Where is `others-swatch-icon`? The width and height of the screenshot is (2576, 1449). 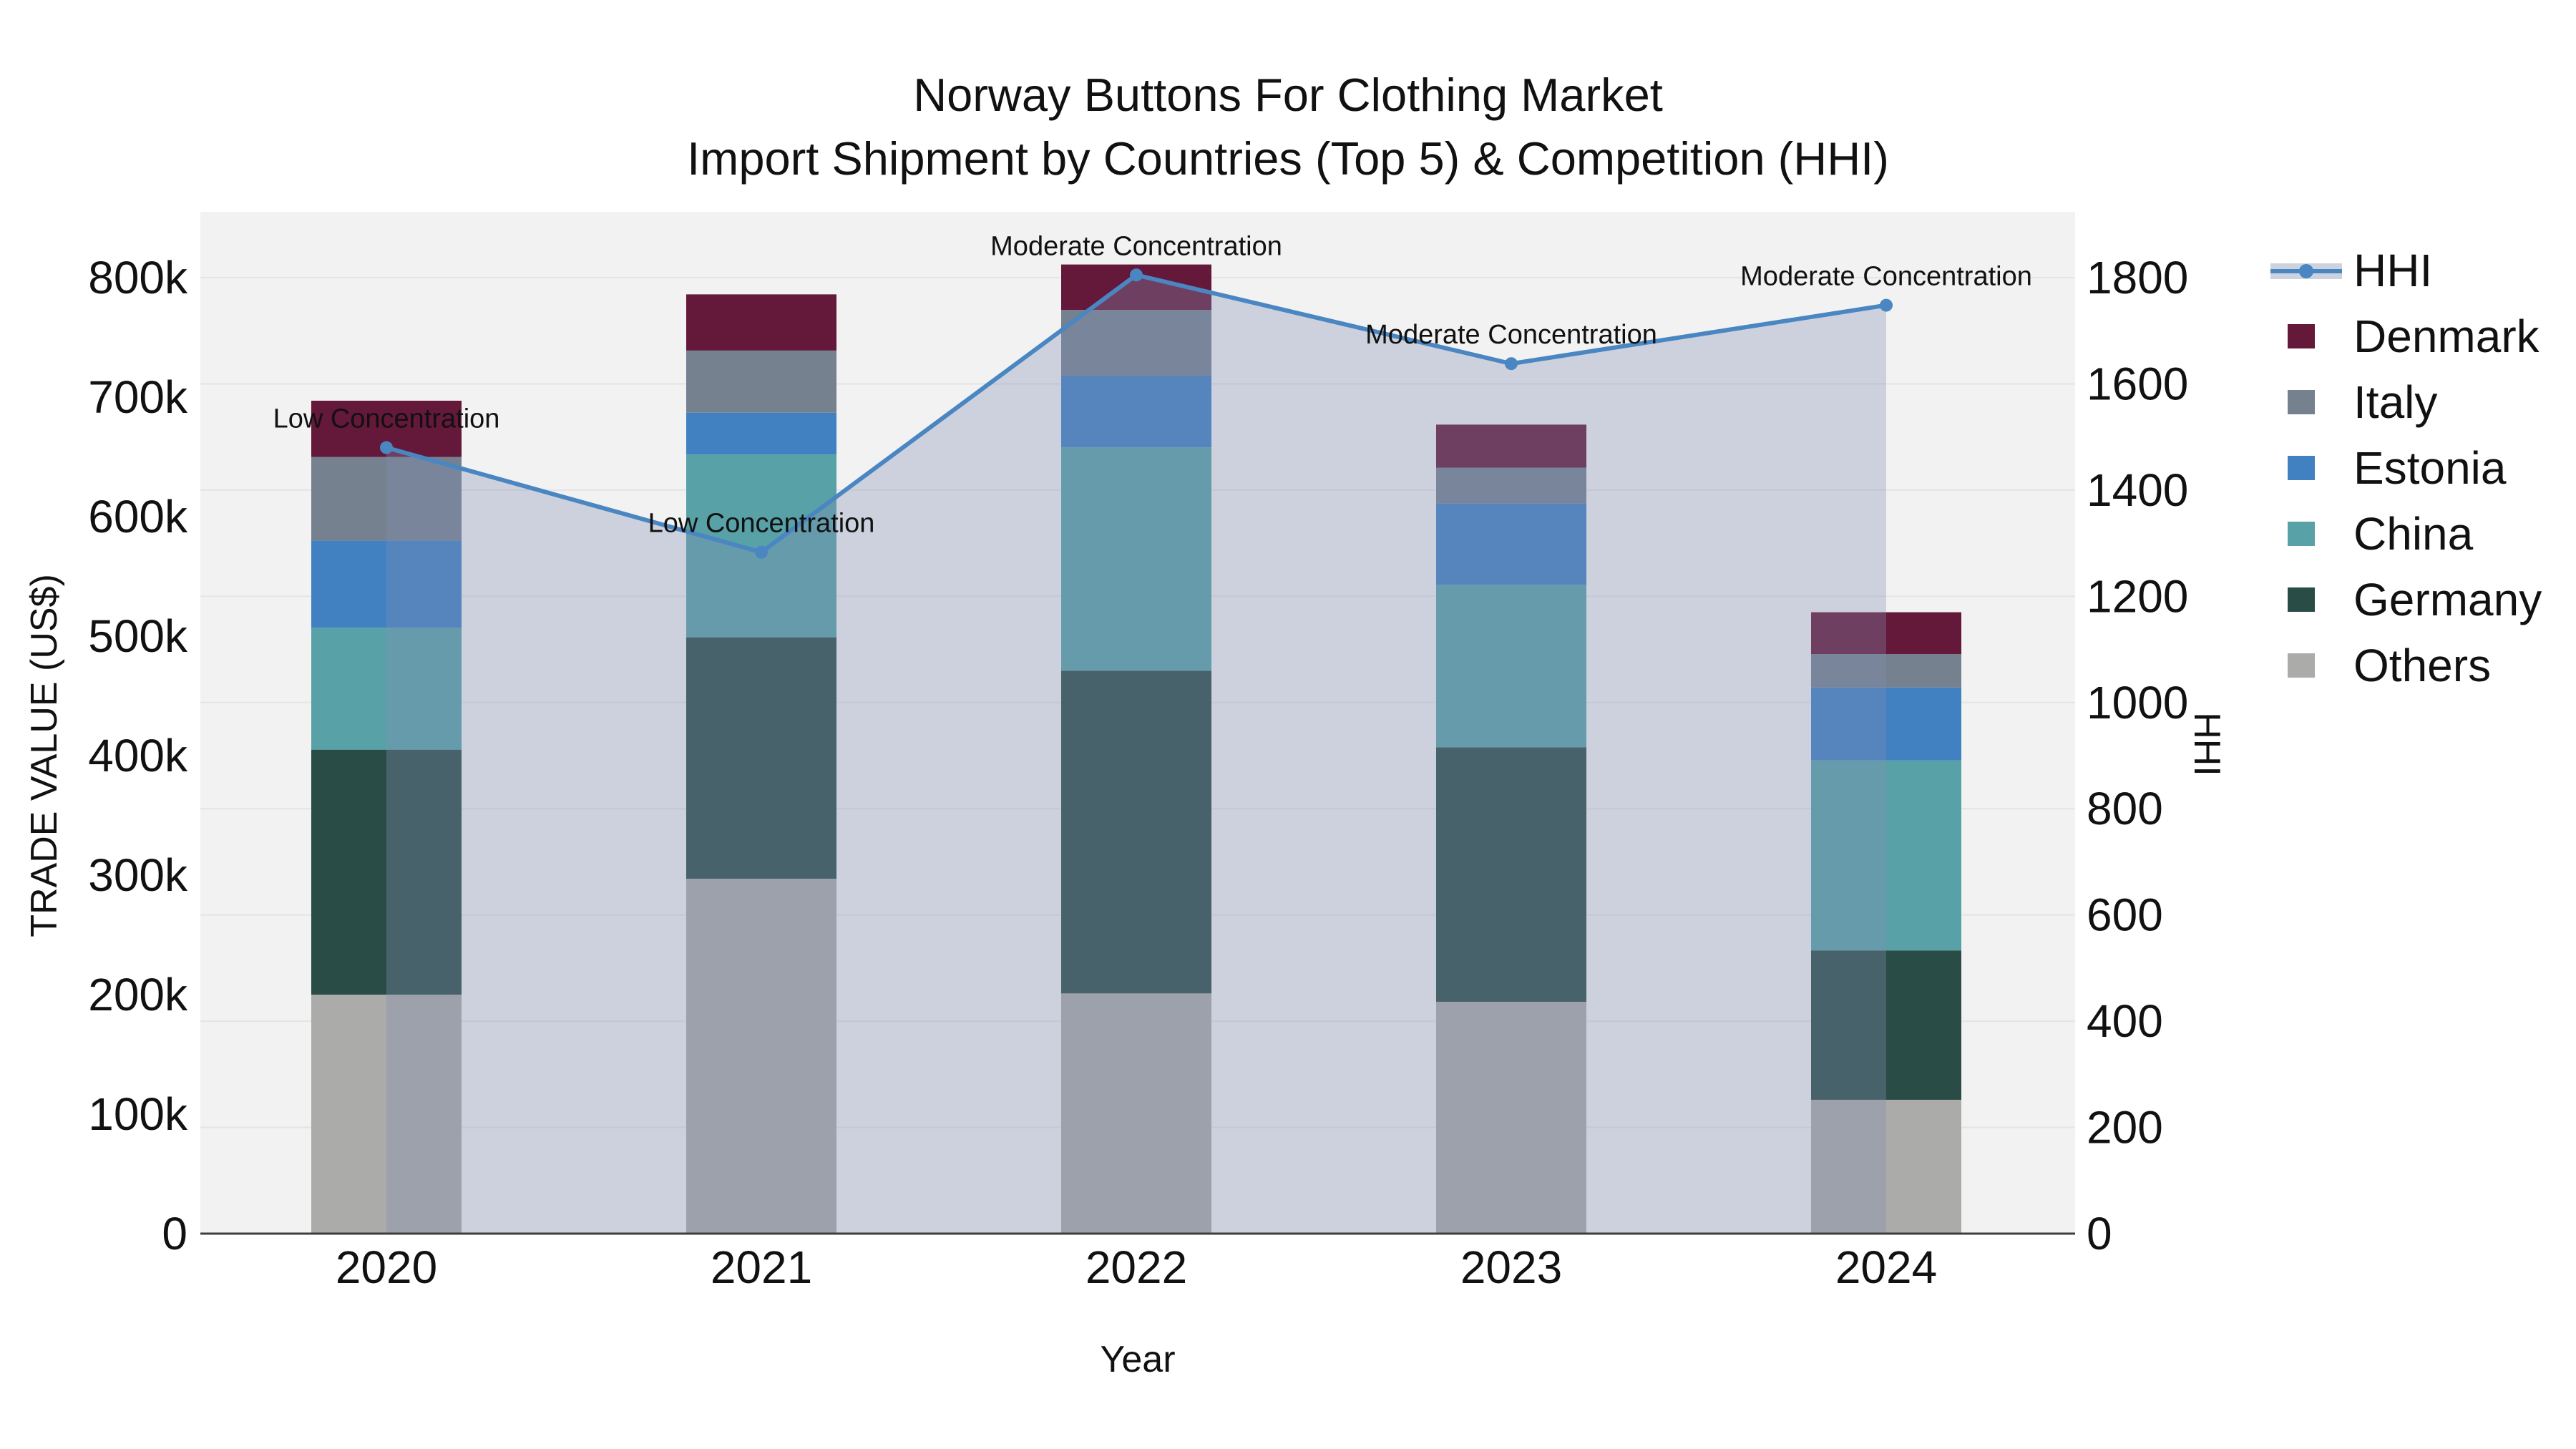
others-swatch-icon is located at coordinates (2301, 665).